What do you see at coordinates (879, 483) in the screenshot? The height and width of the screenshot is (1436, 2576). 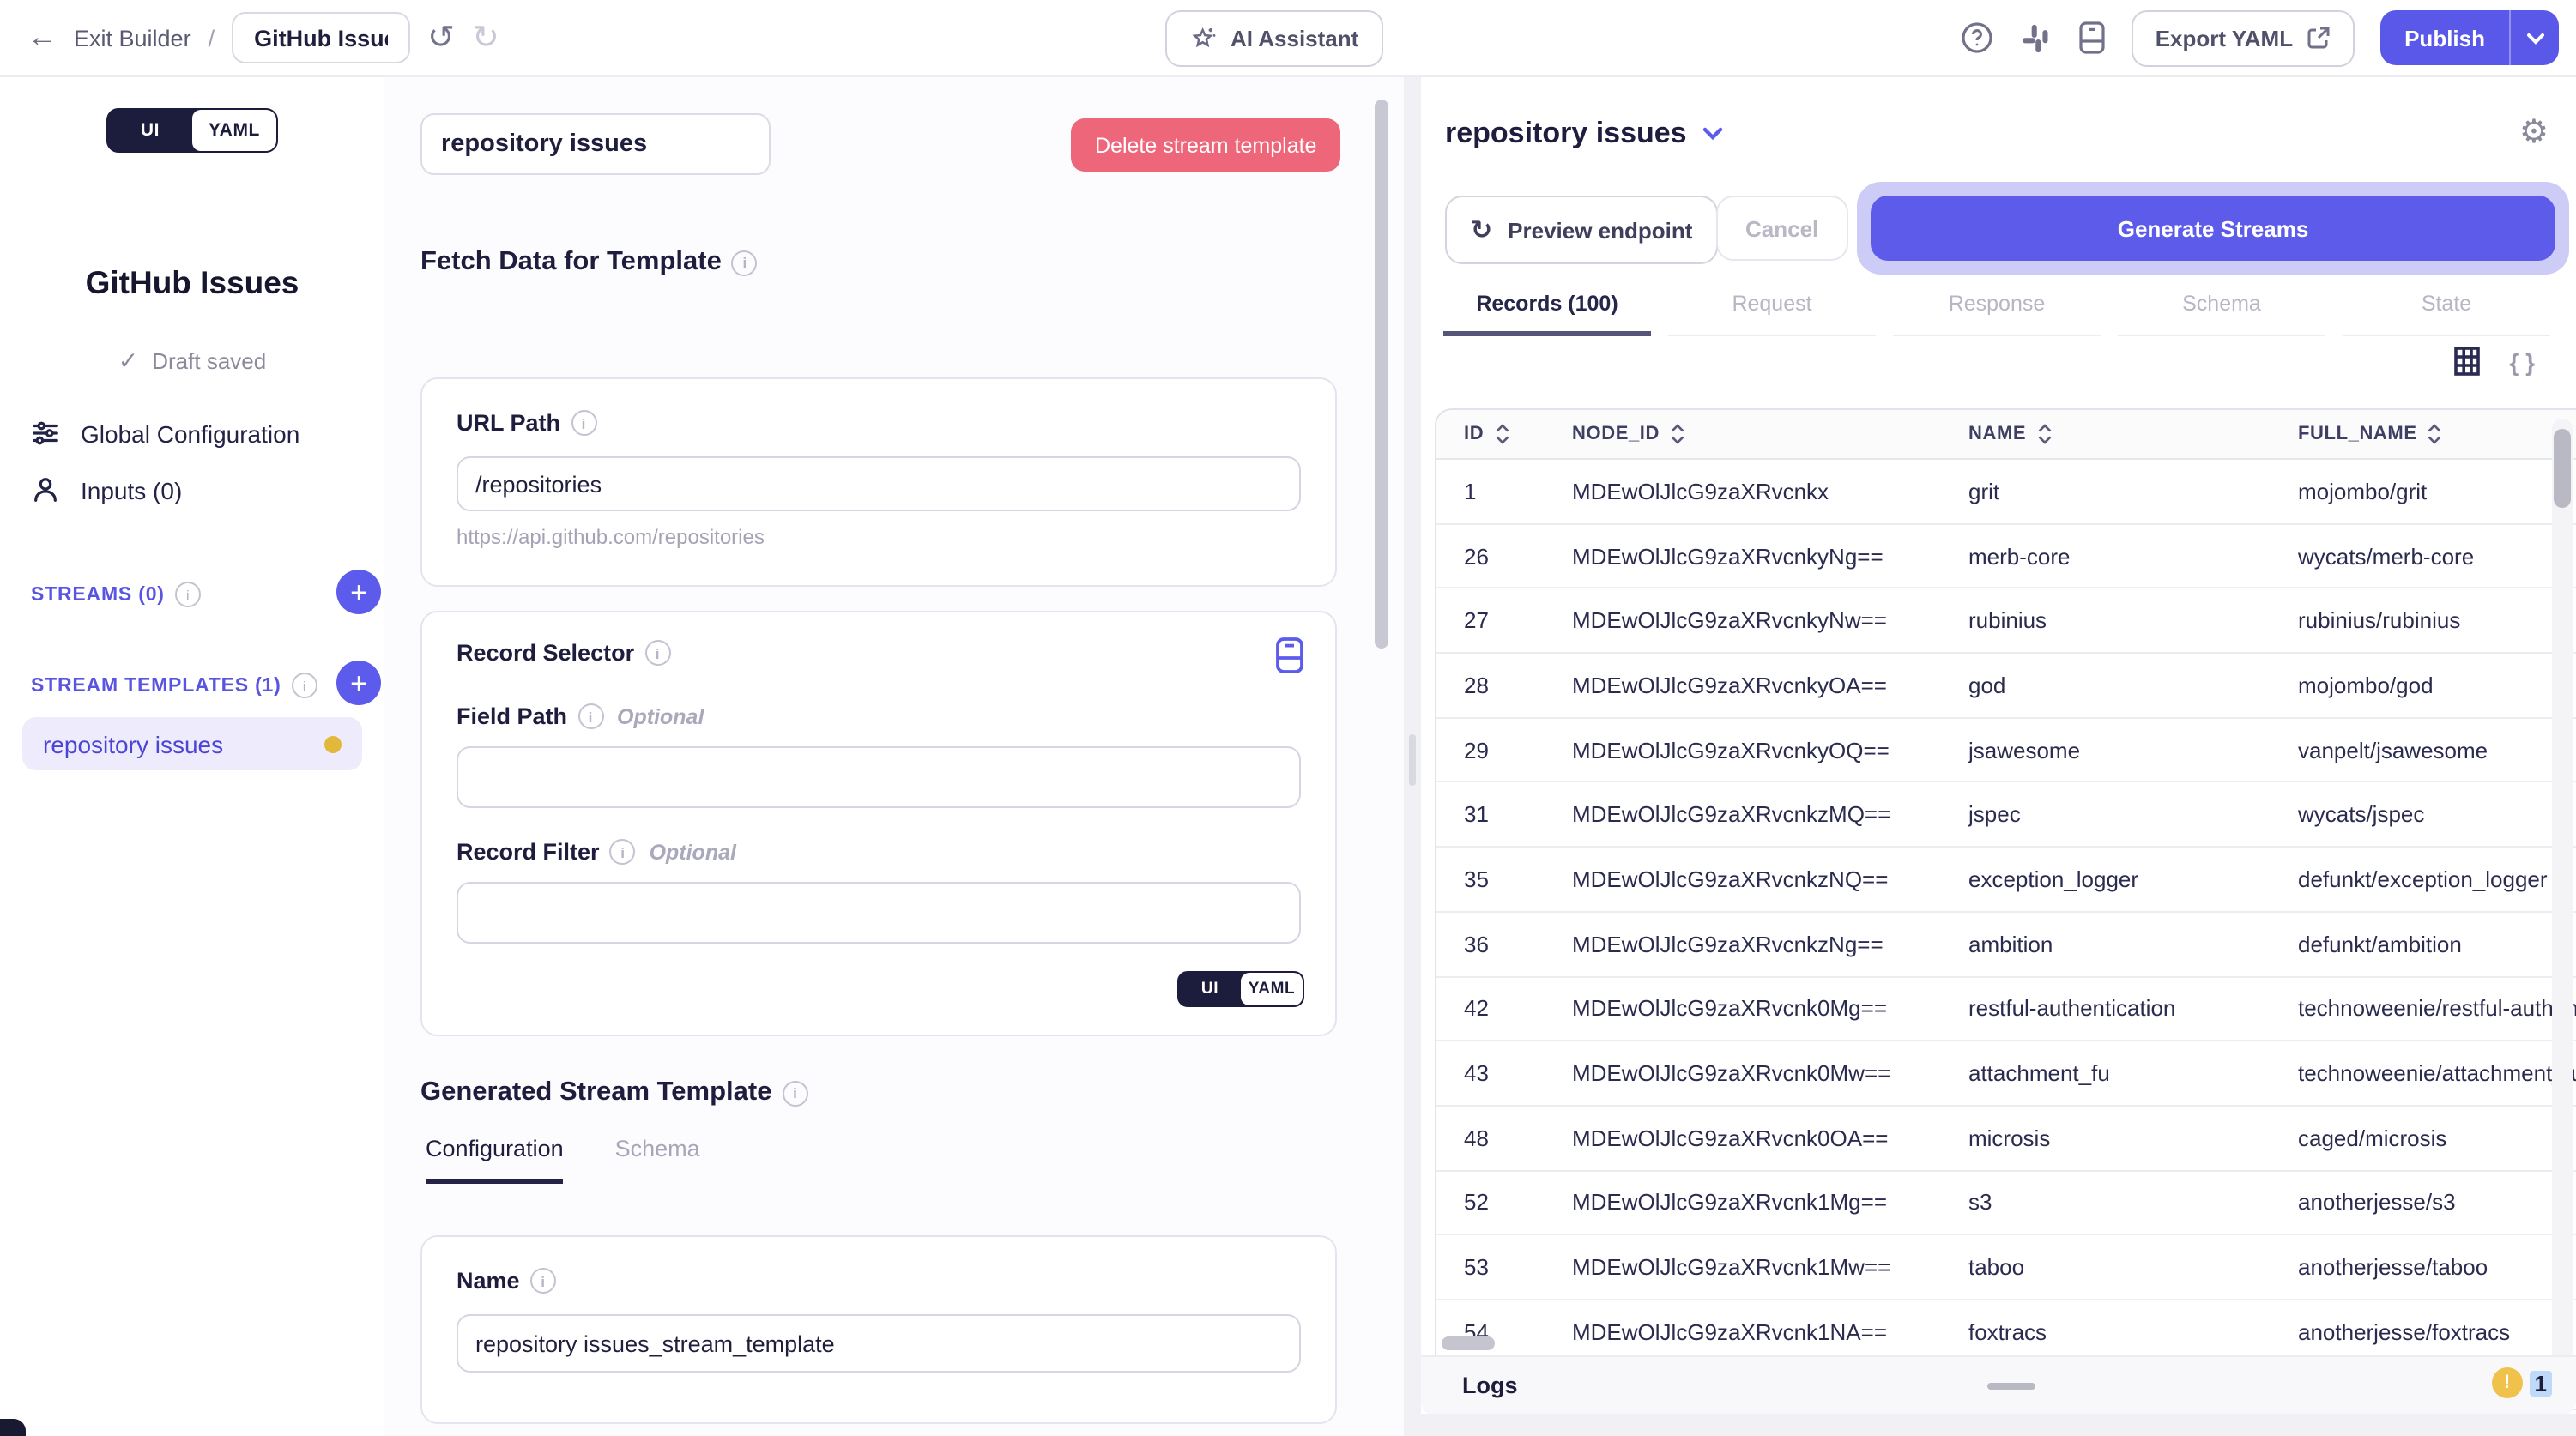 I see `url-path-input` at bounding box center [879, 483].